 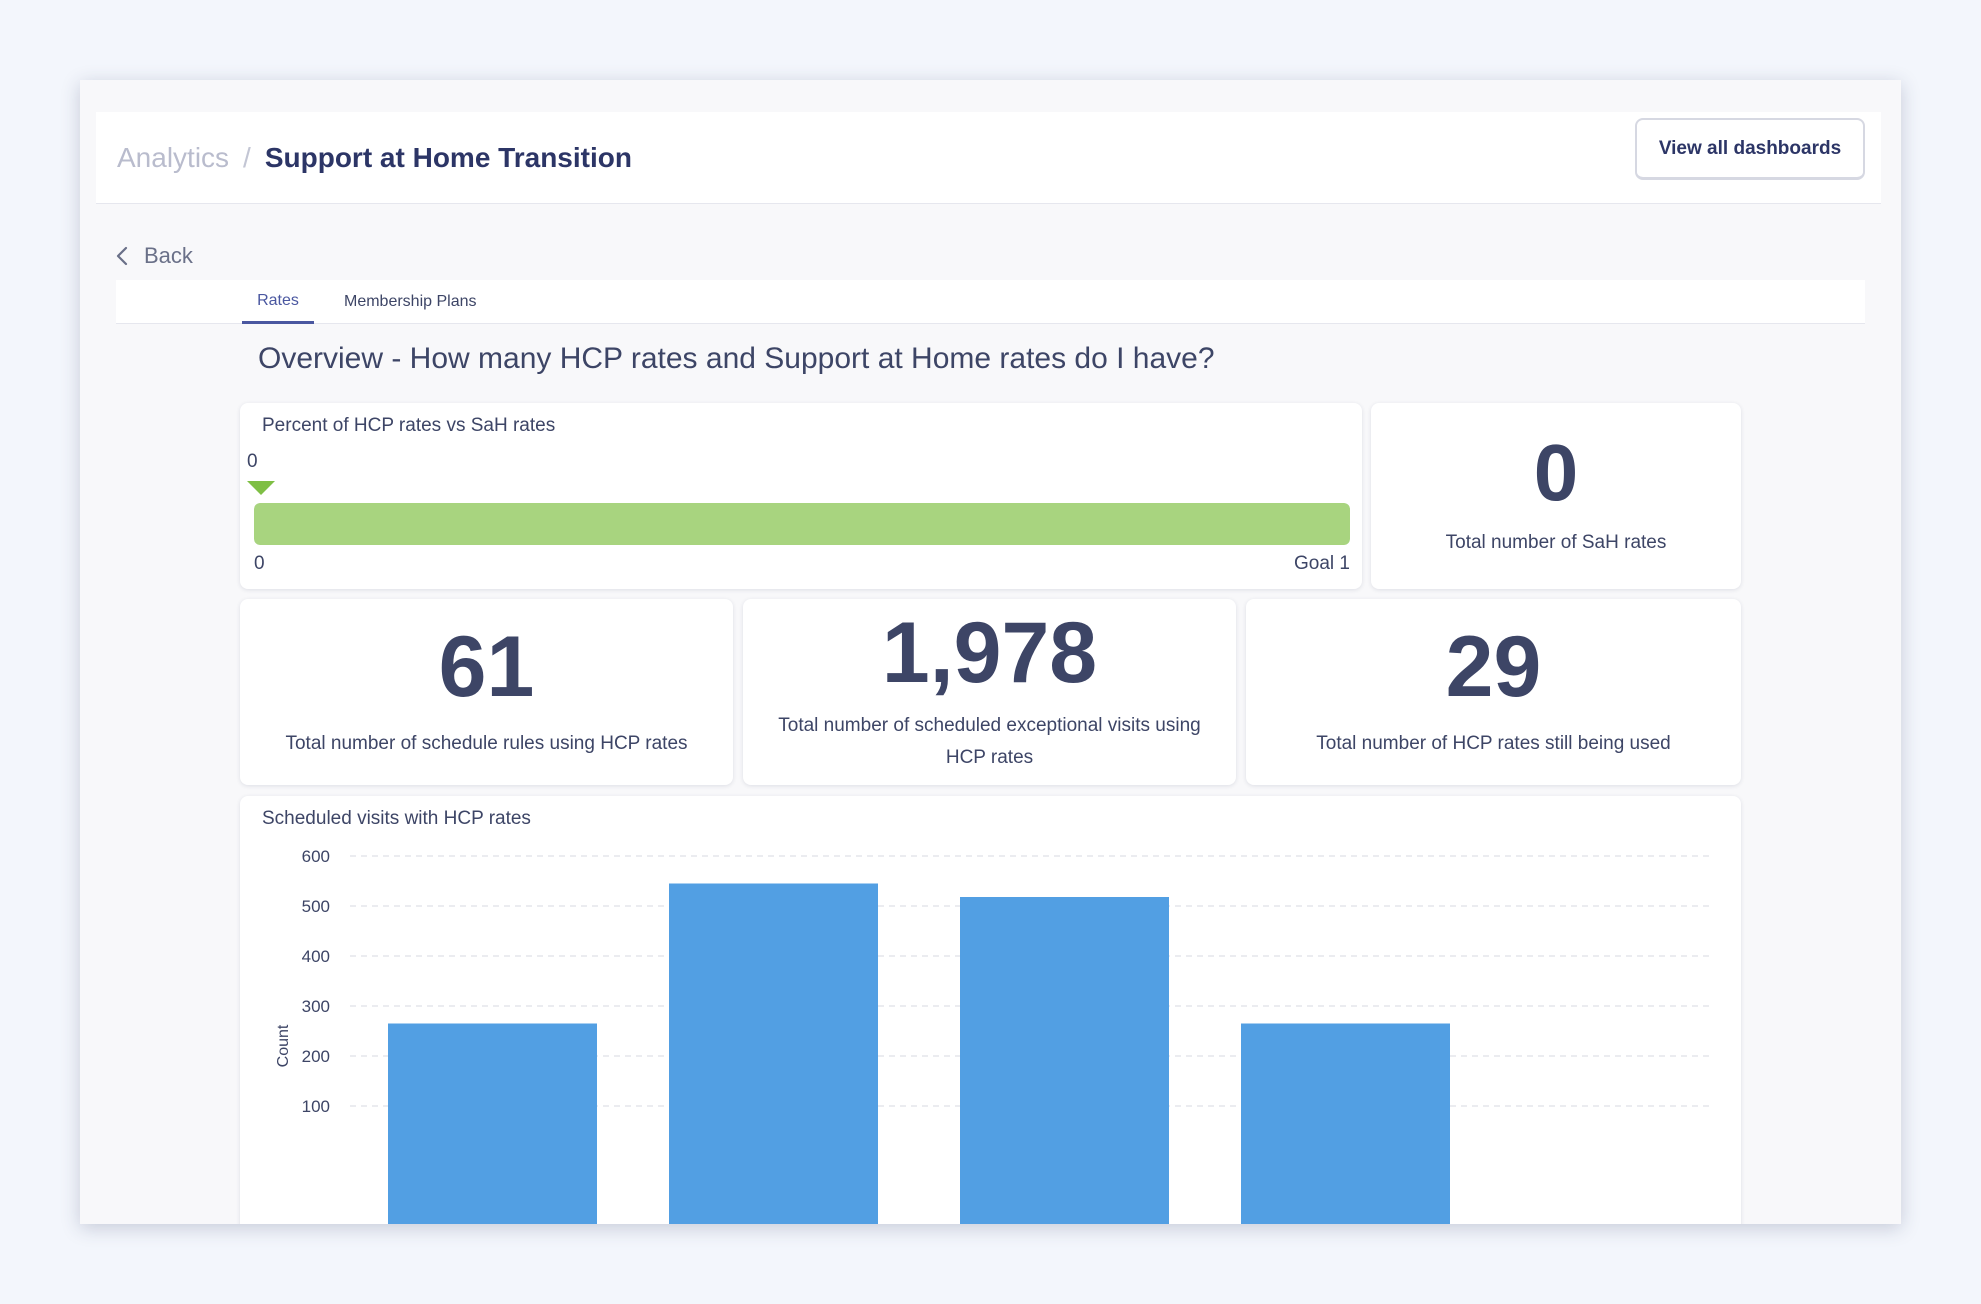 I want to click on sah-rates-card: 0 Total number of SaH rates, so click(x=1556, y=496).